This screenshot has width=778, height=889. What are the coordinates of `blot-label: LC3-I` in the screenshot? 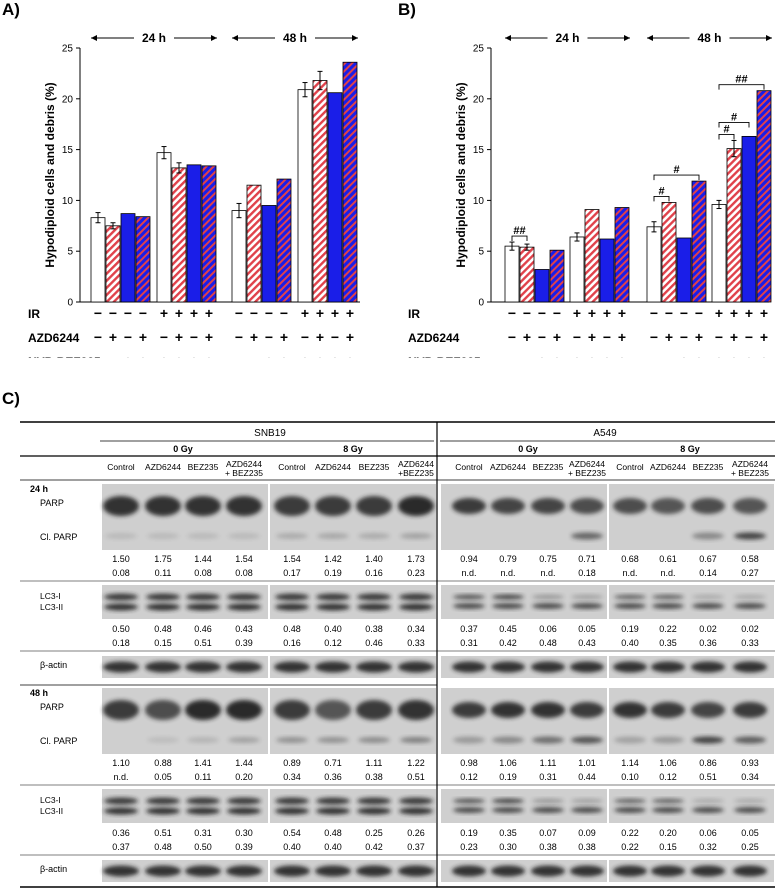 It's located at (50, 596).